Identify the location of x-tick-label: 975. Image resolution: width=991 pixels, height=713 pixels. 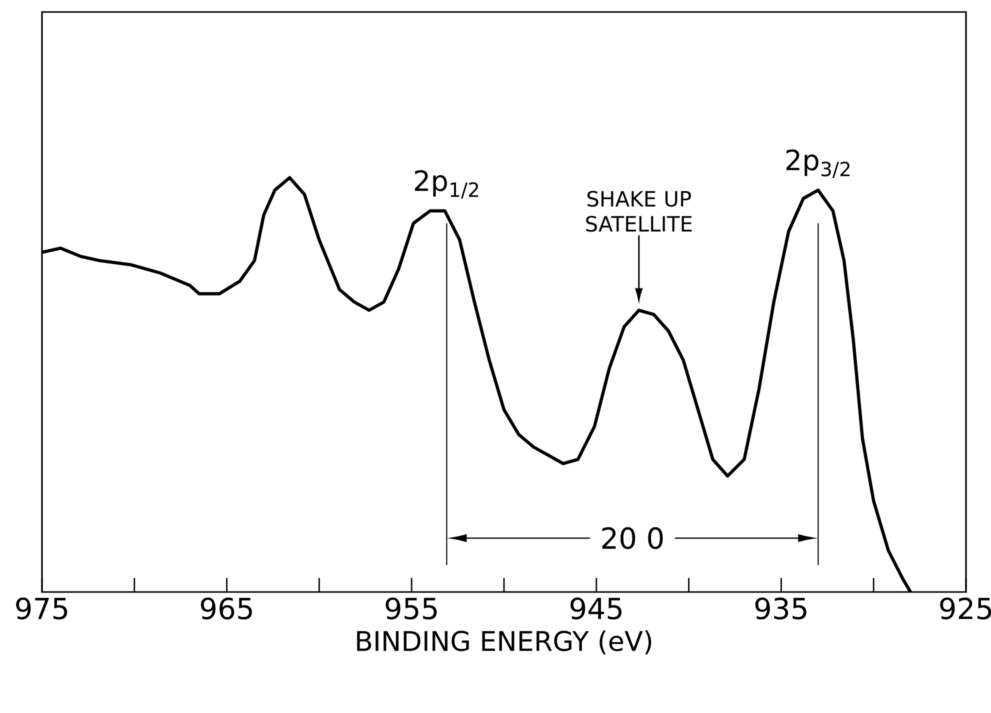
(42, 609).